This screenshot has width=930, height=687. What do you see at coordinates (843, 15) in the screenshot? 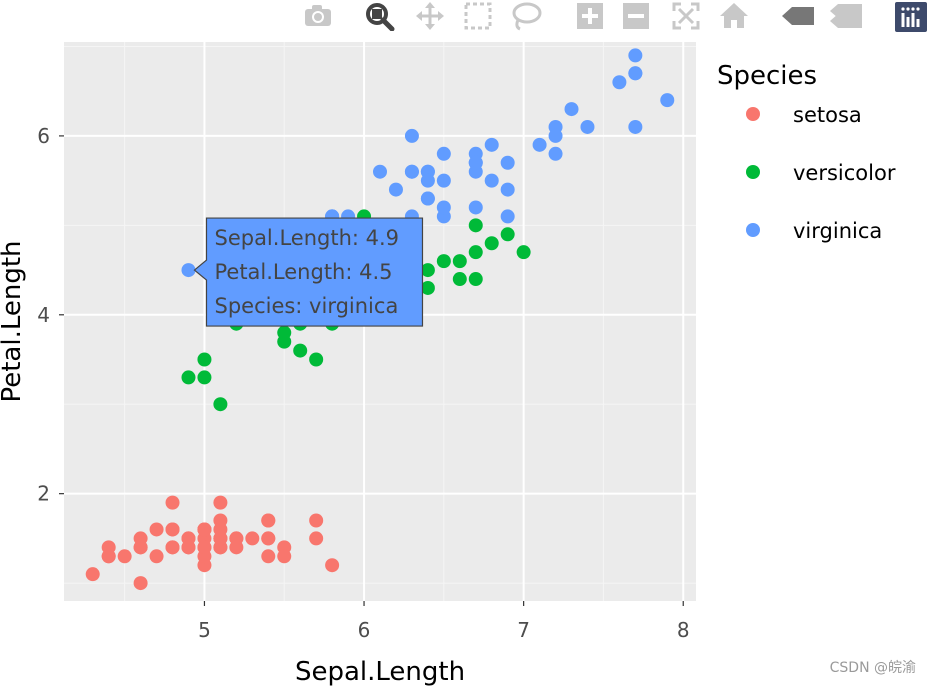
I see `hover-compare-icon` at bounding box center [843, 15].